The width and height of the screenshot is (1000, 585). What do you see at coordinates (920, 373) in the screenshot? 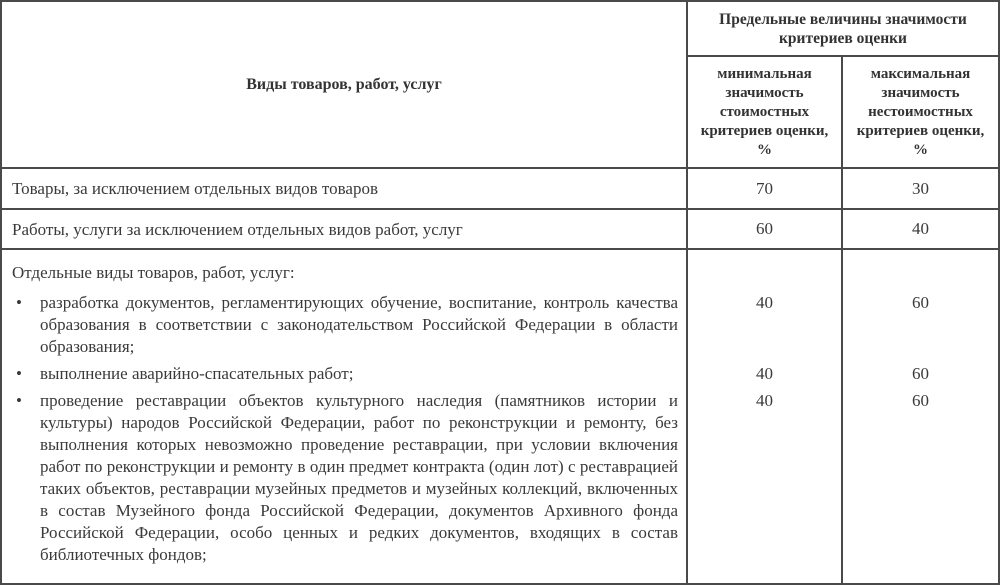
I see `bullet-rescue-works-max-value: 60` at bounding box center [920, 373].